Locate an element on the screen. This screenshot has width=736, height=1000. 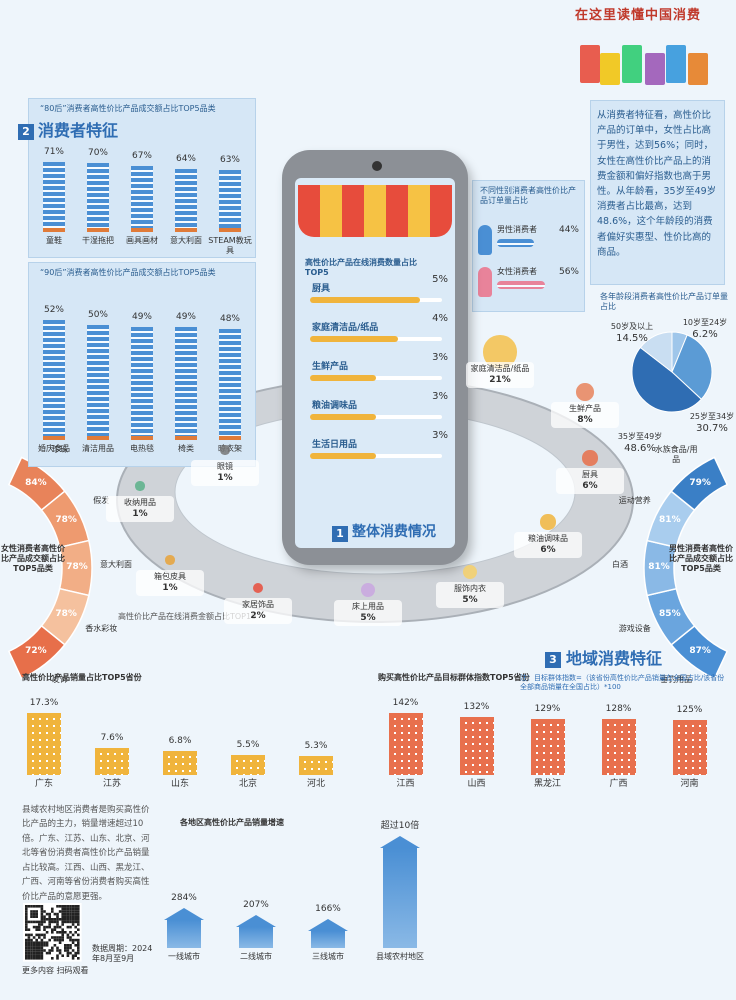
value-label: 78% is located at coordinates (66, 520).